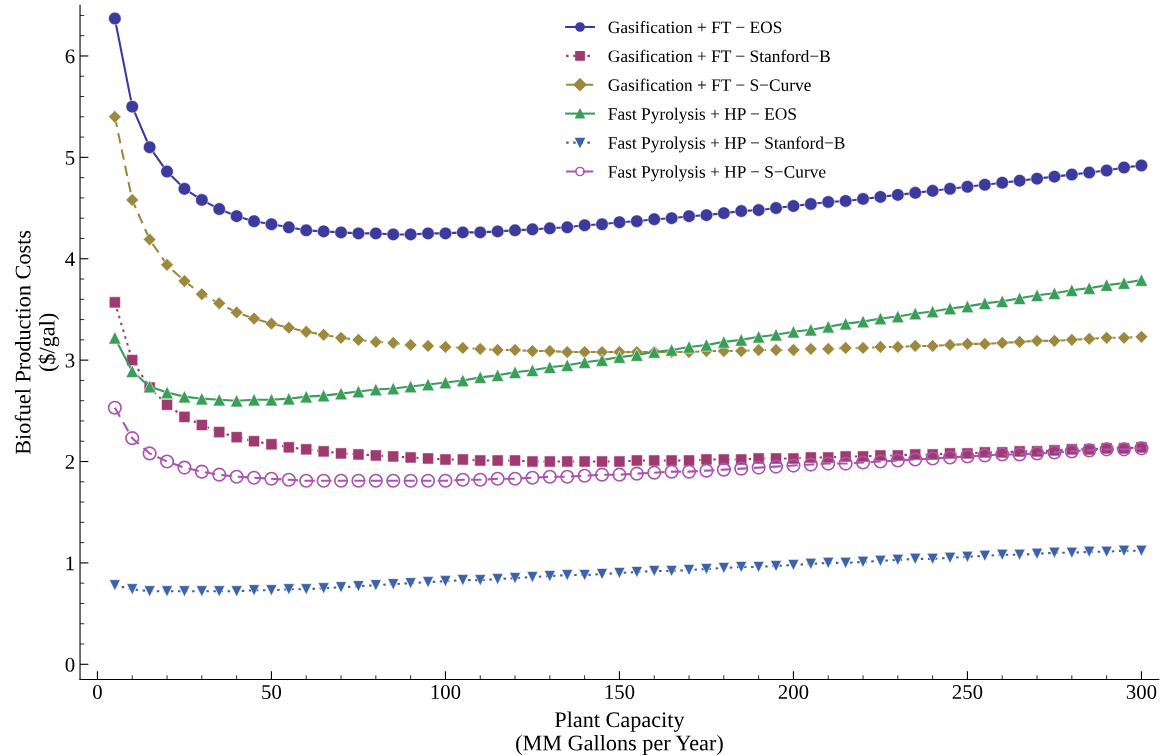  I want to click on y-axis-title: Biofuel Production Costs ($/gal), so click(37, 342).